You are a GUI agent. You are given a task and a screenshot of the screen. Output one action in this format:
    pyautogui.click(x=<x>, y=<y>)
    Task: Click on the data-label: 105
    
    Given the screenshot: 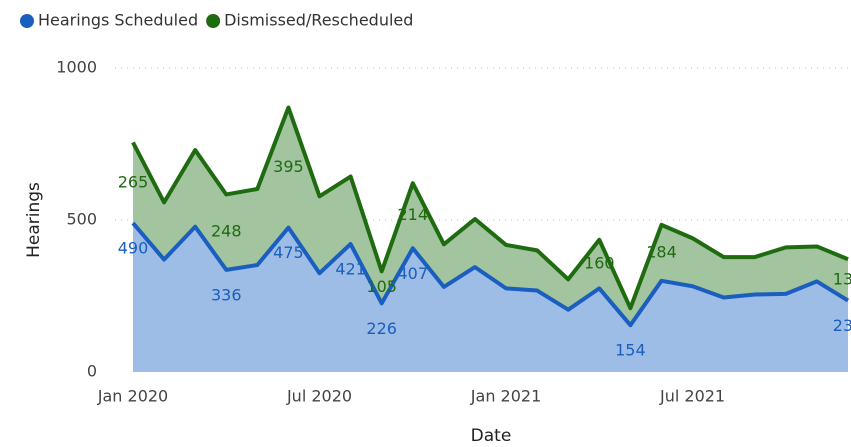 What is the action you would take?
    pyautogui.click(x=381, y=286)
    